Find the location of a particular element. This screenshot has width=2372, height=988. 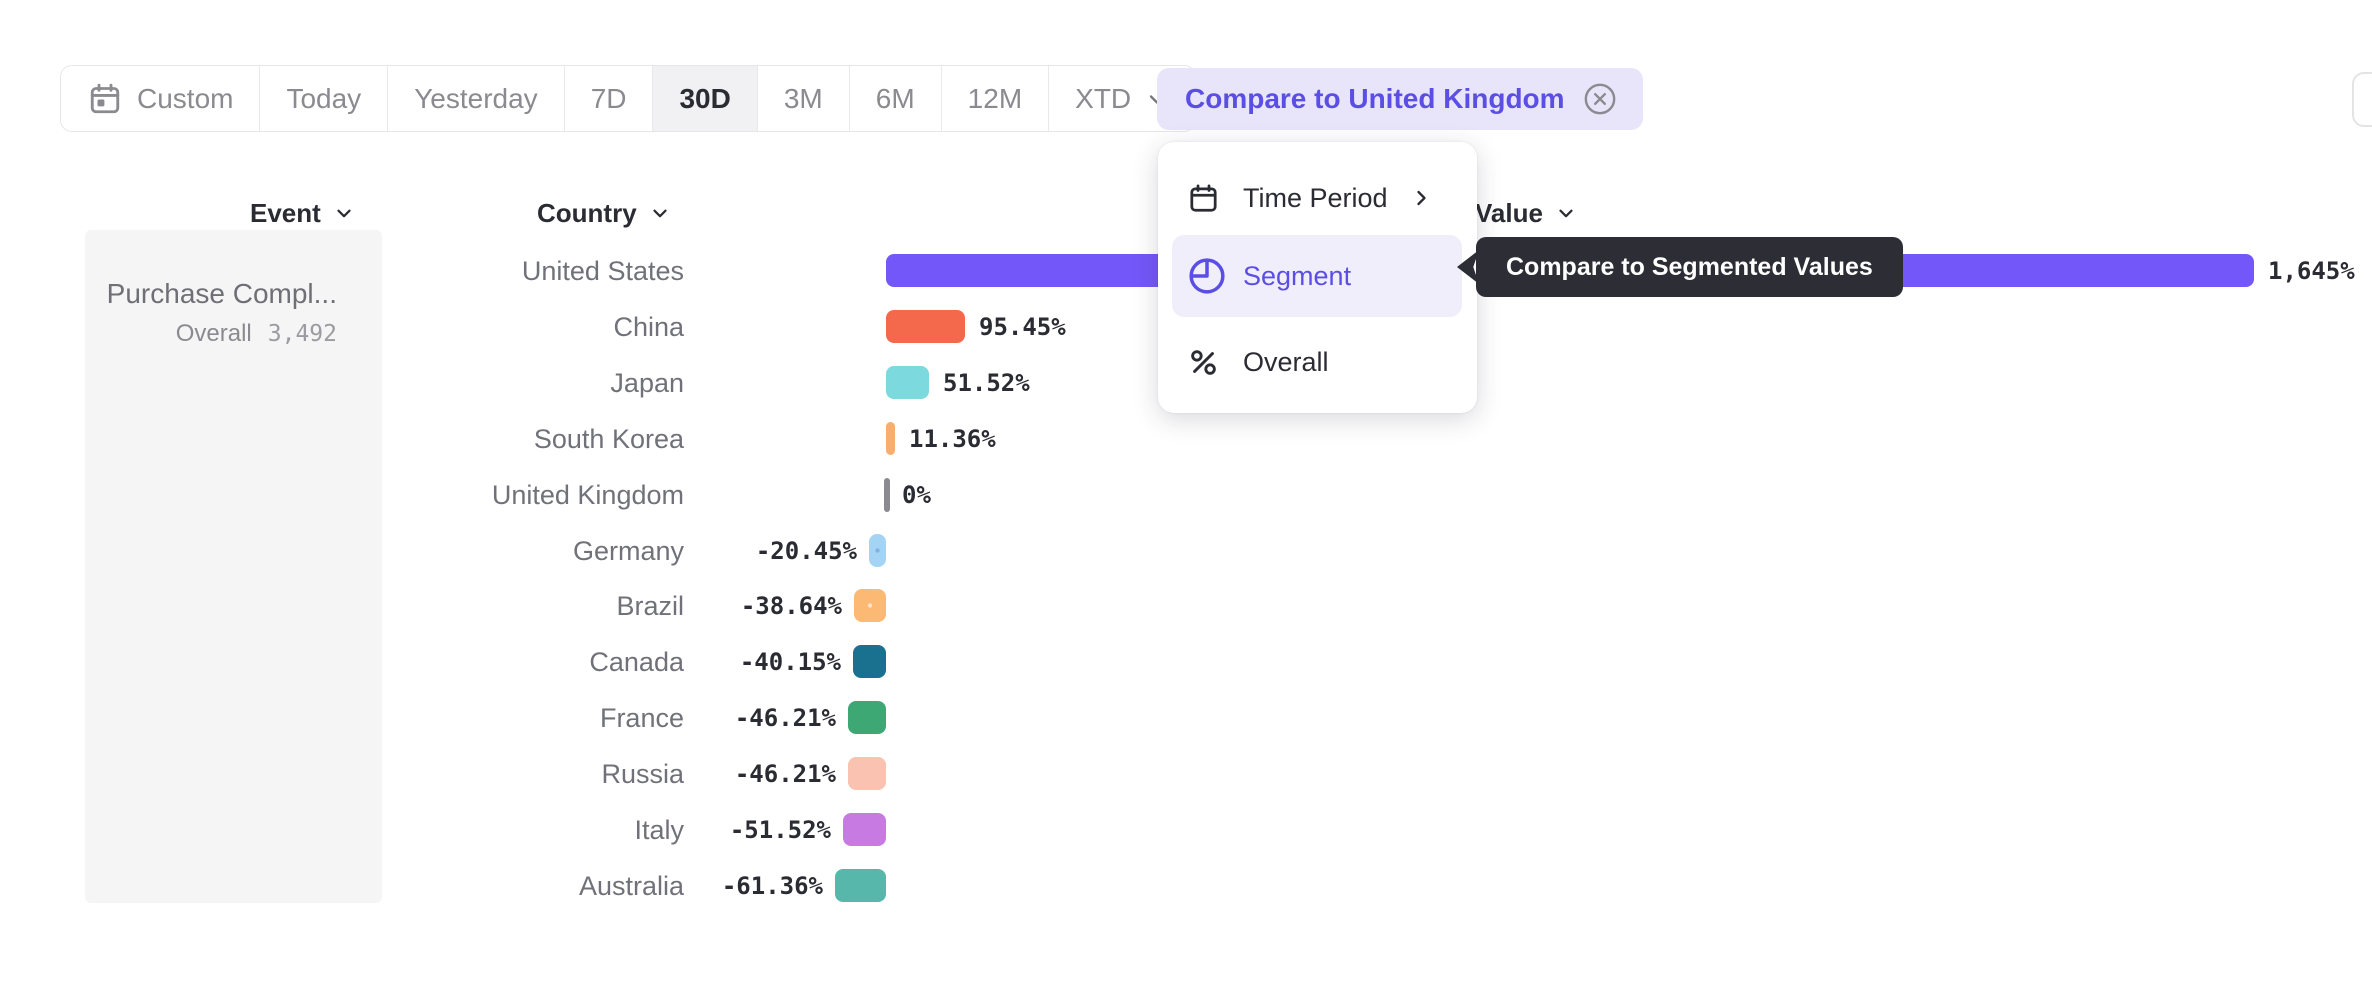

clipped-edge-button is located at coordinates (2362, 99).